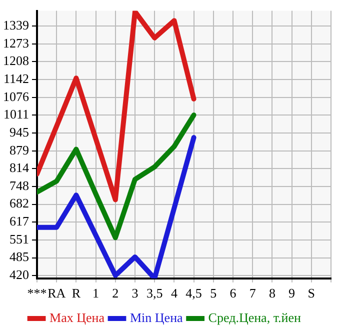 This screenshot has width=345, height=335. Describe the element at coordinates (19, 274) in the screenshot. I see `y-tick-label: 420` at that location.